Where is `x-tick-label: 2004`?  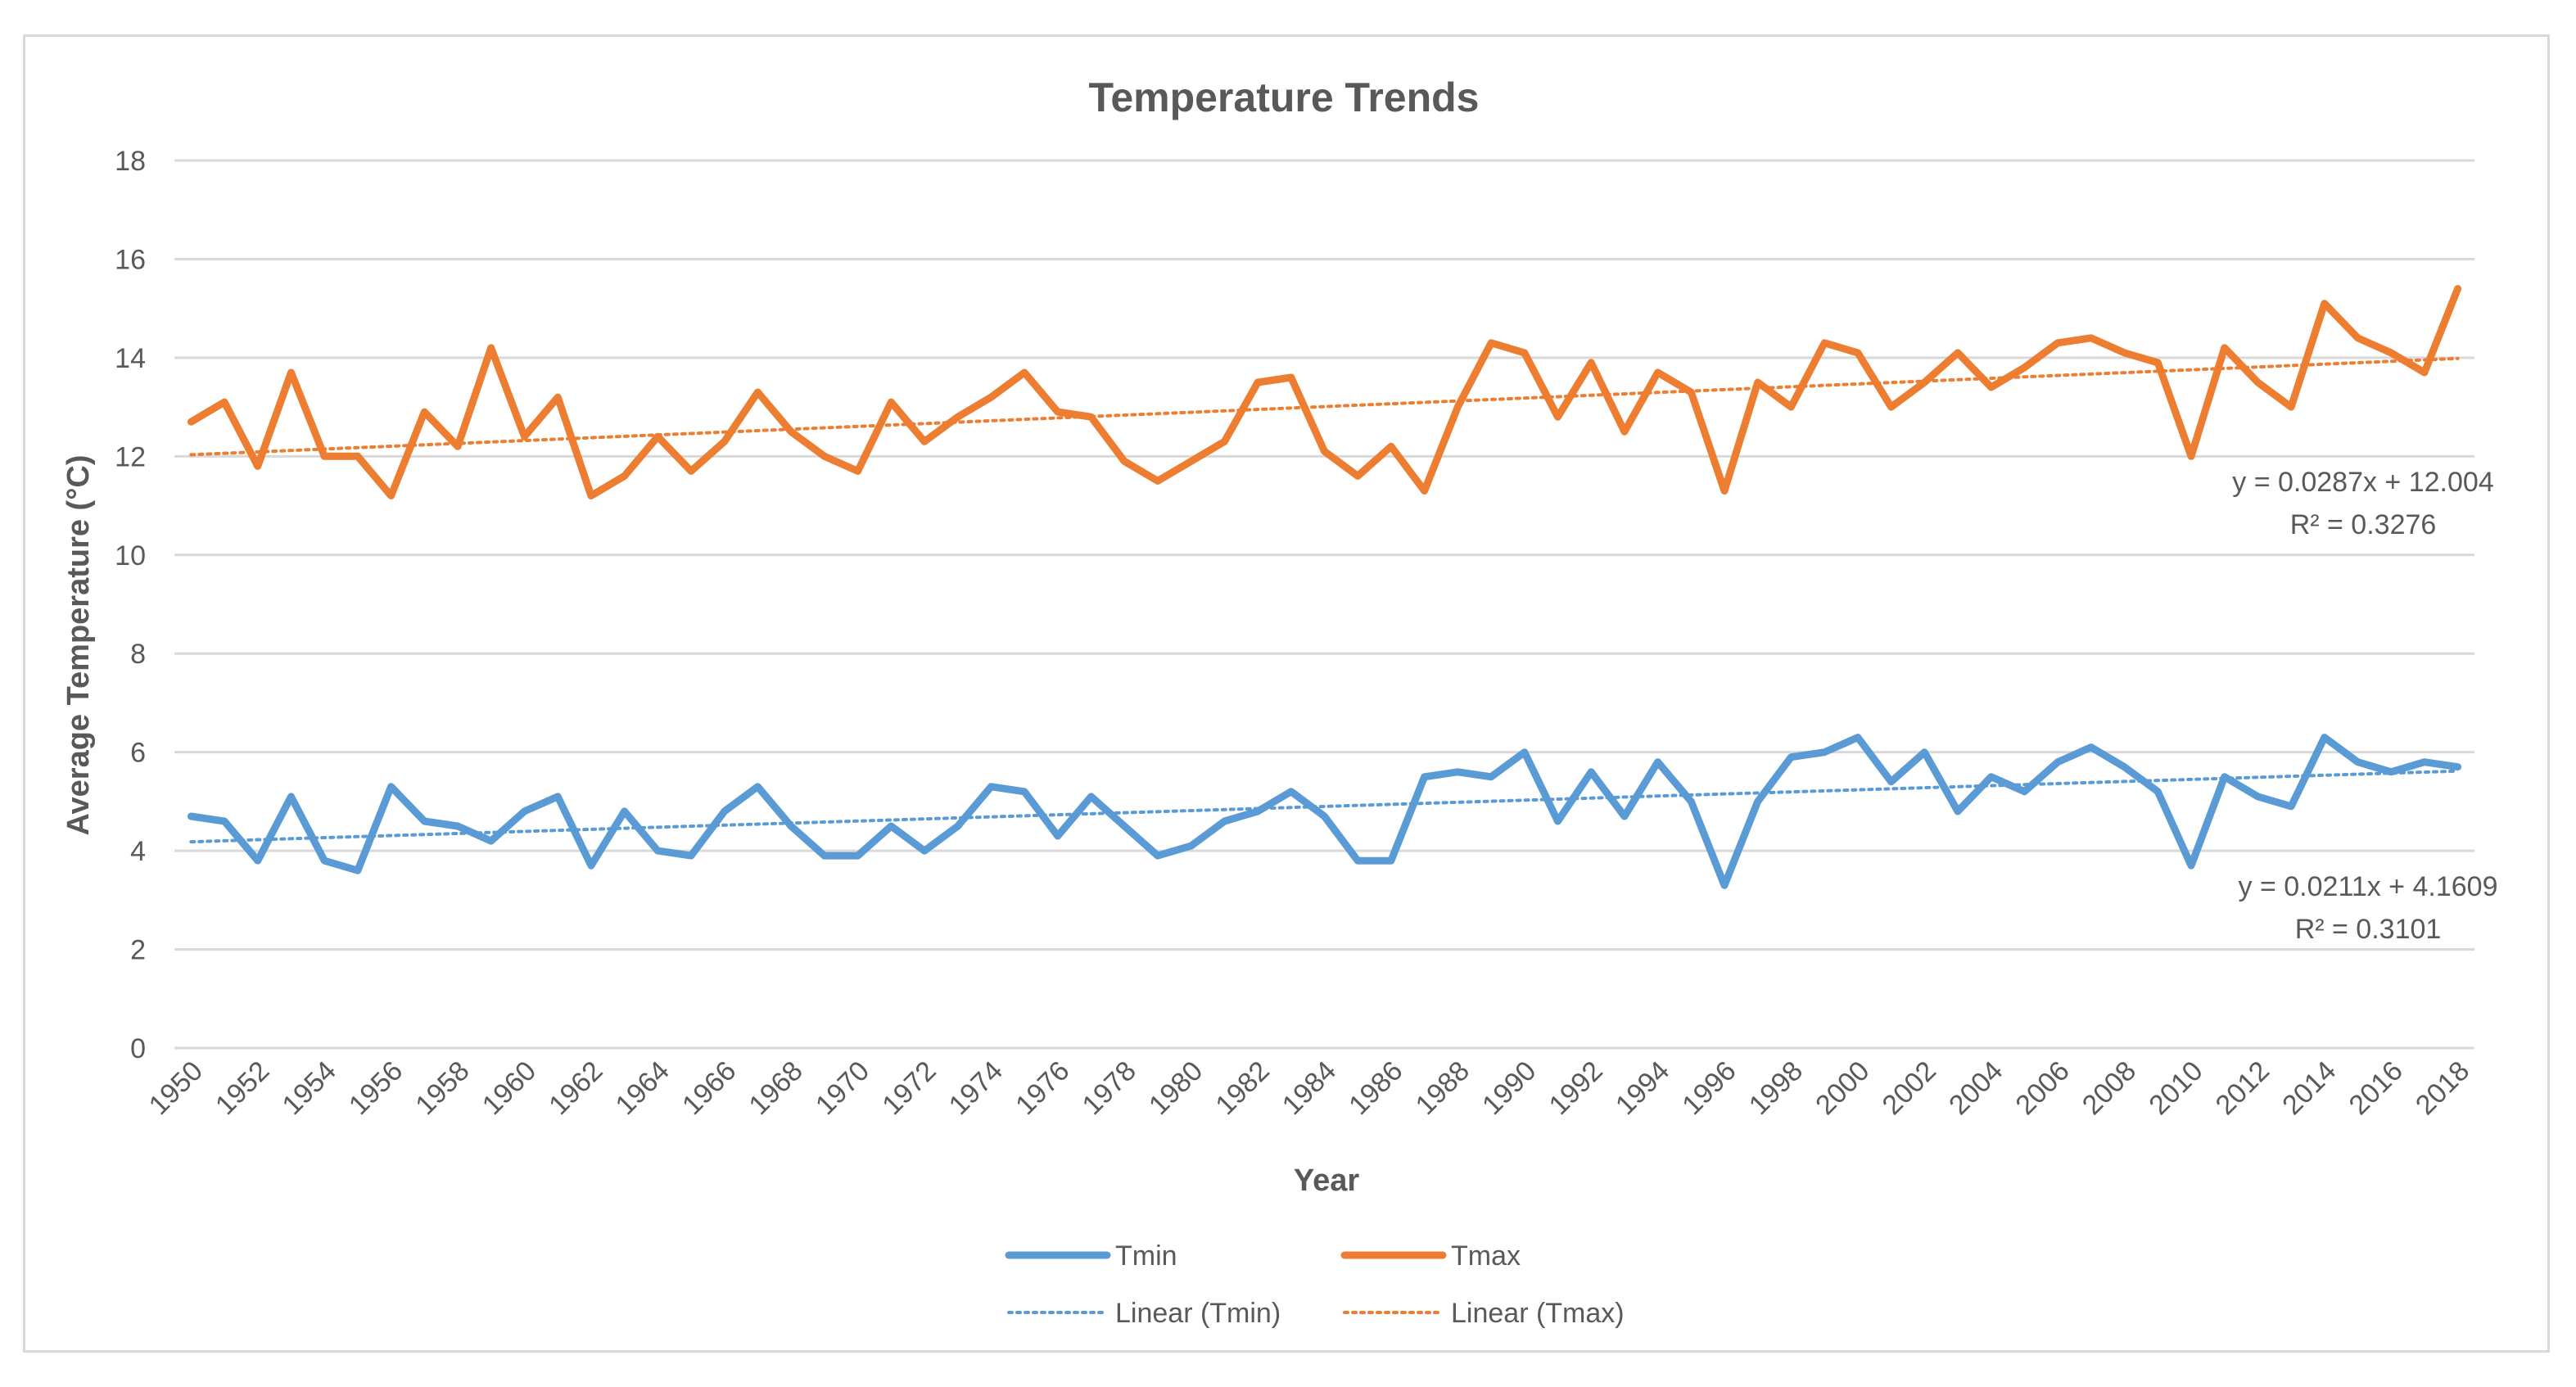
x-tick-label: 2004 is located at coordinates (1976, 1088).